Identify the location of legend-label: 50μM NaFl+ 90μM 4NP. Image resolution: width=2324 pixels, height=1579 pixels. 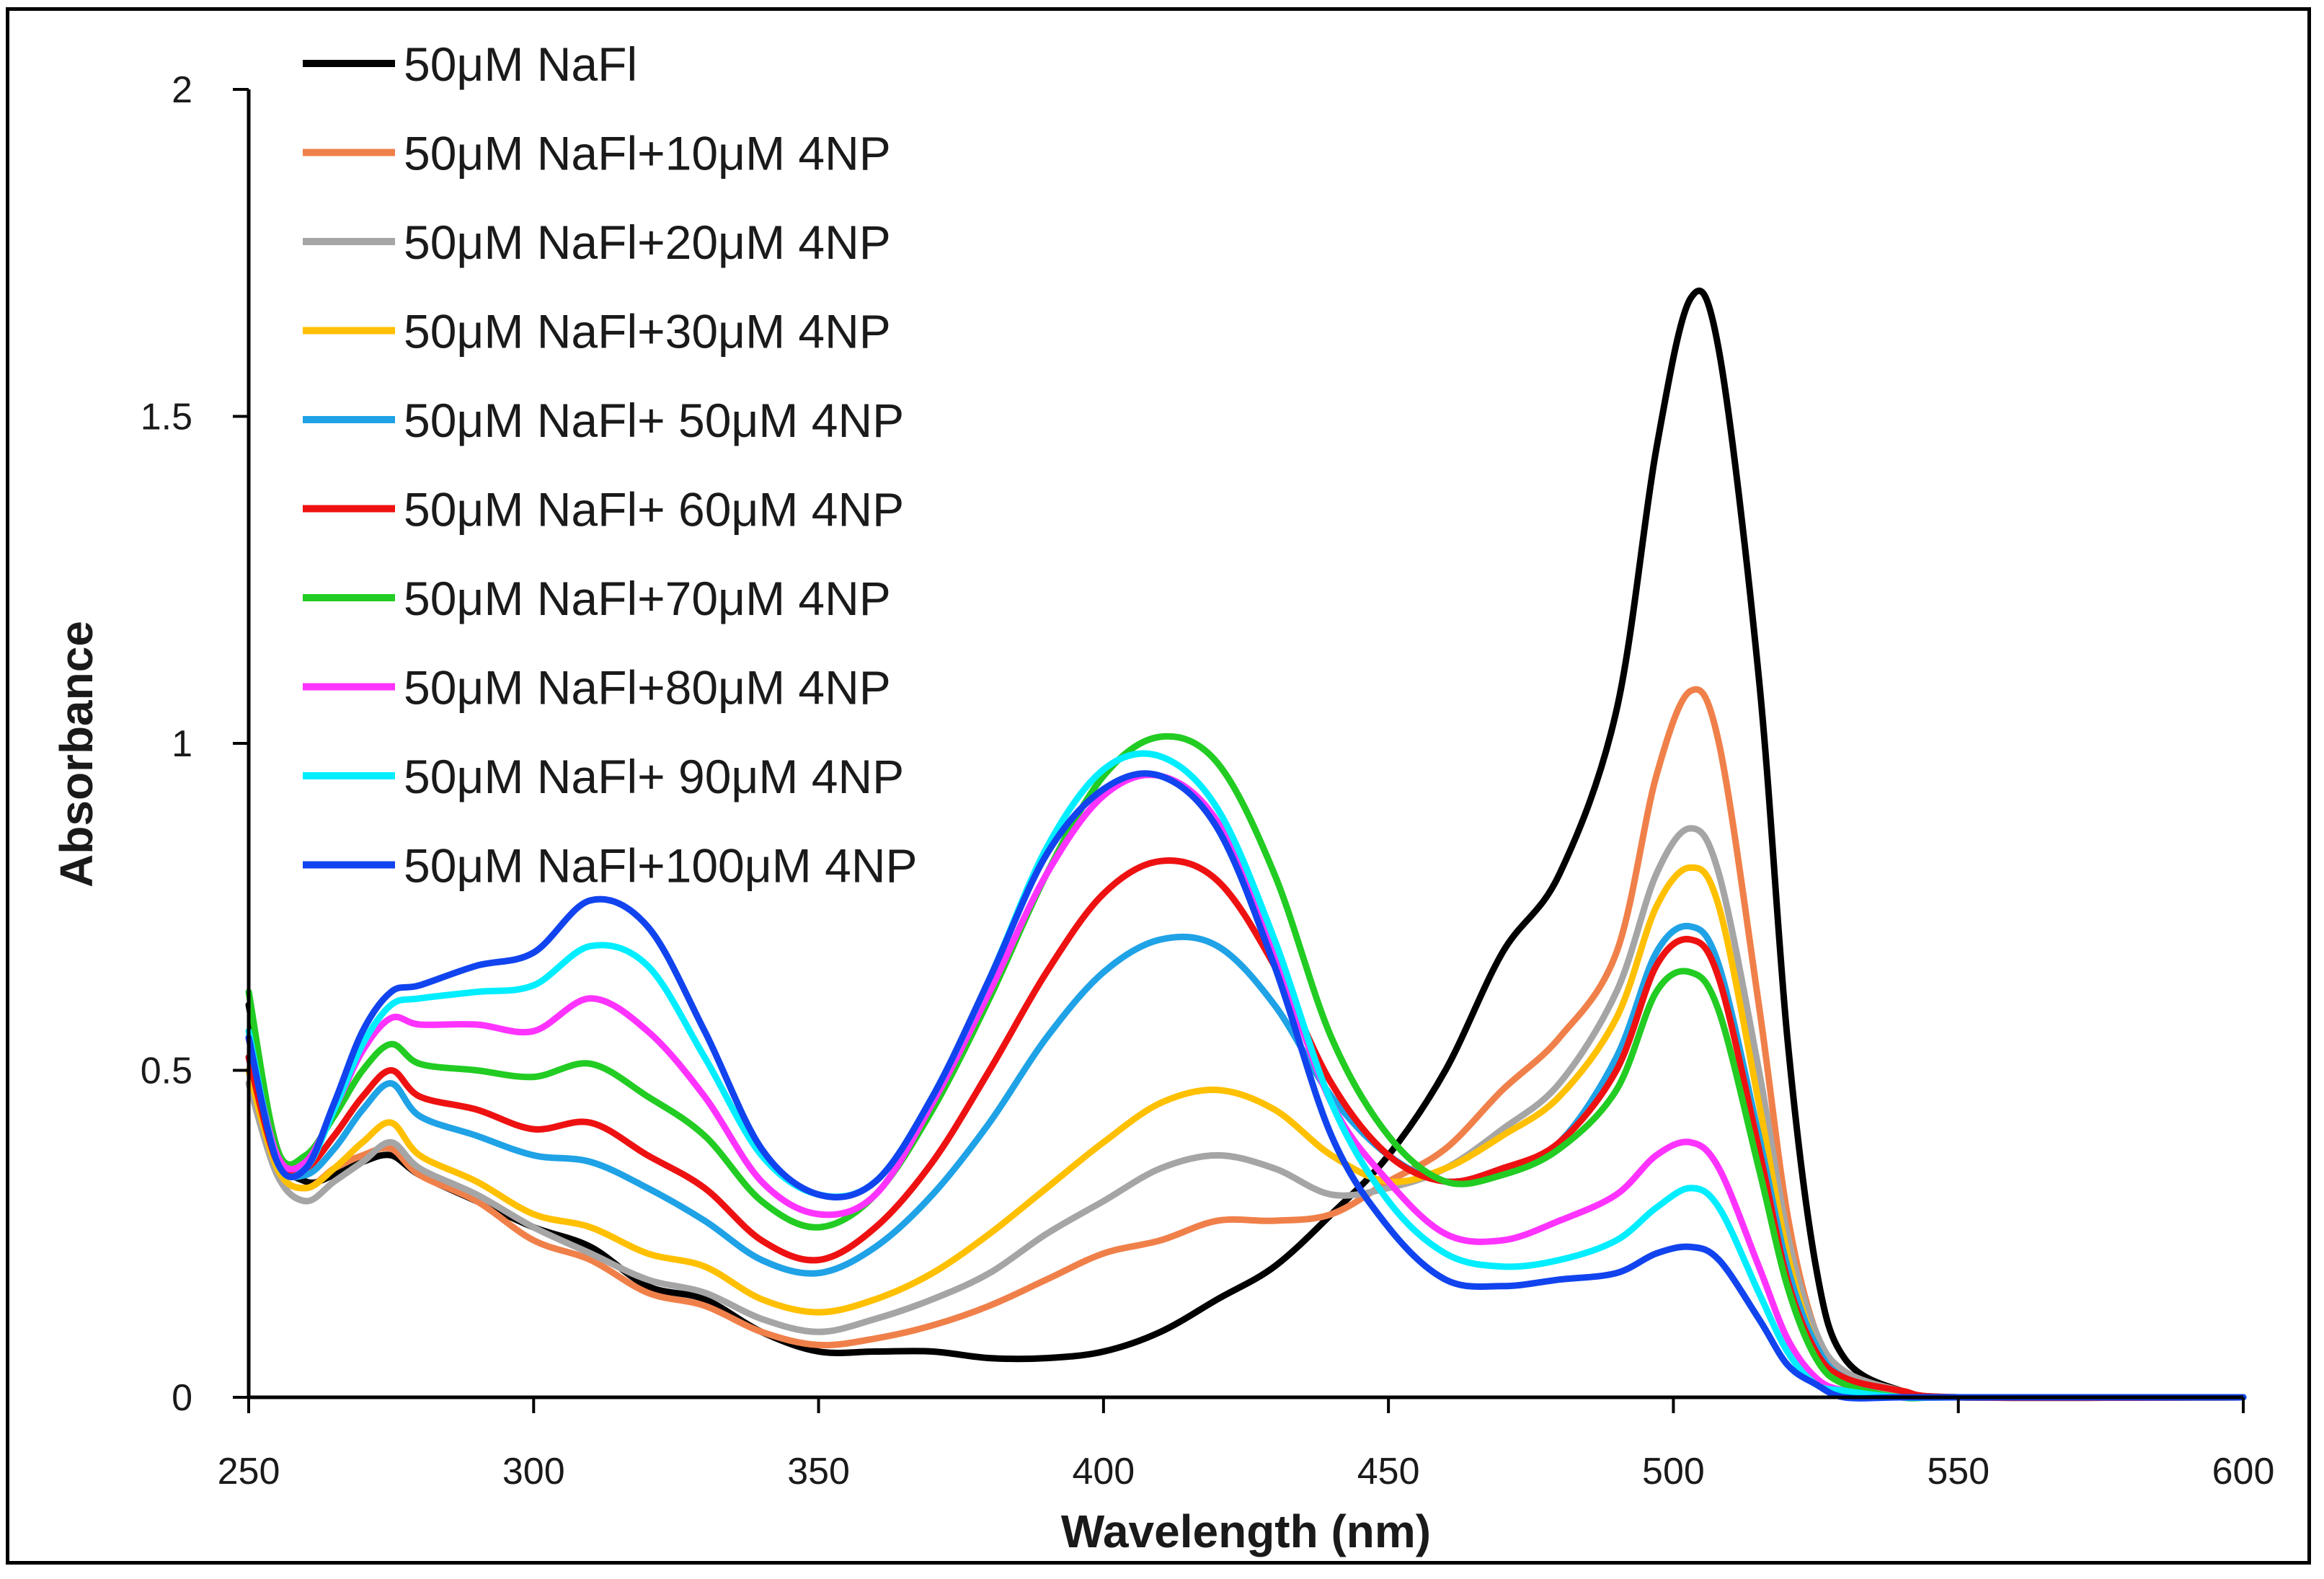
(654, 776).